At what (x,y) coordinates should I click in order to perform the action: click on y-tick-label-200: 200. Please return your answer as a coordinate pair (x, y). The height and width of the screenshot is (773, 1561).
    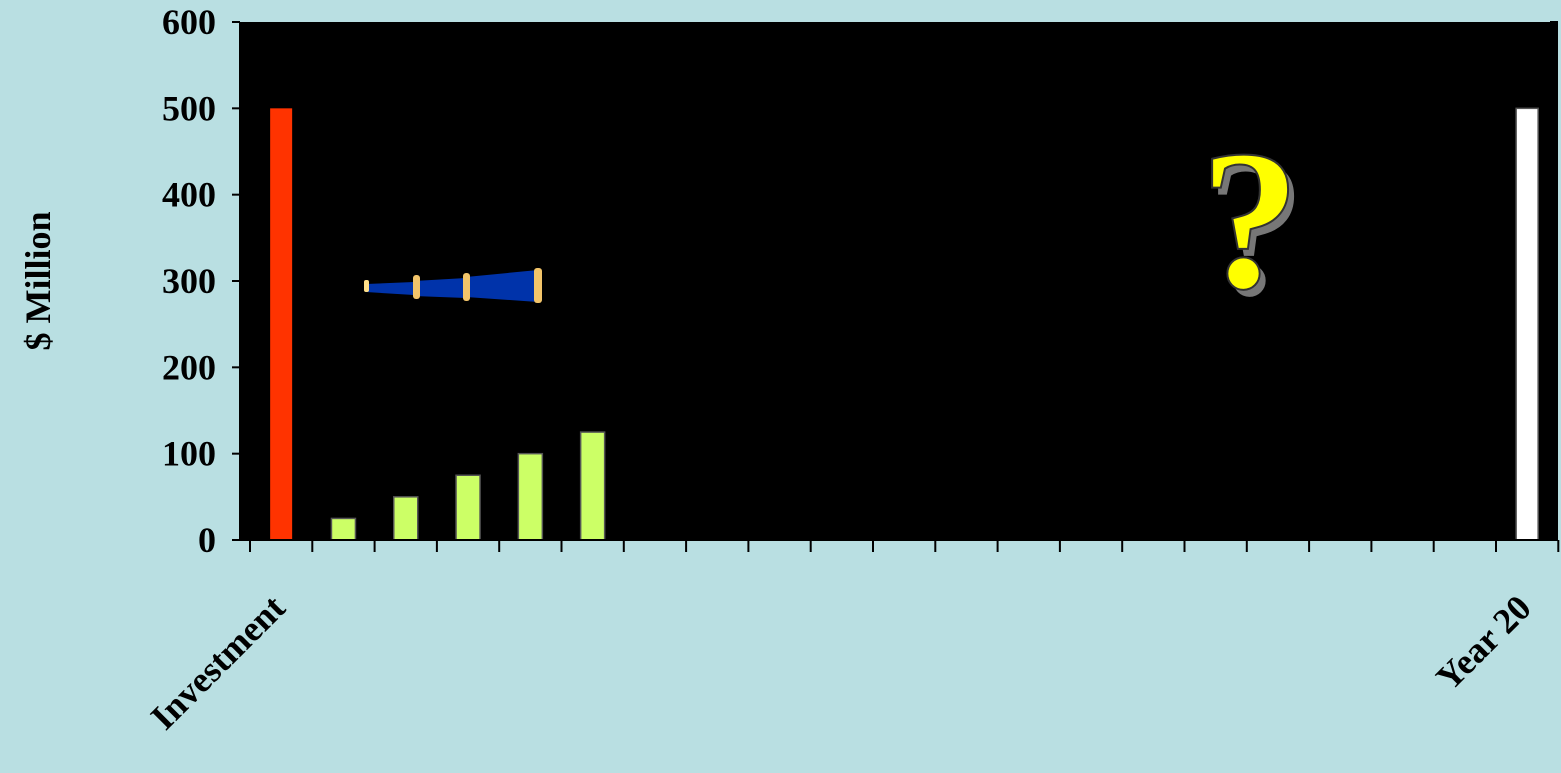
    Looking at the image, I should click on (189, 367).